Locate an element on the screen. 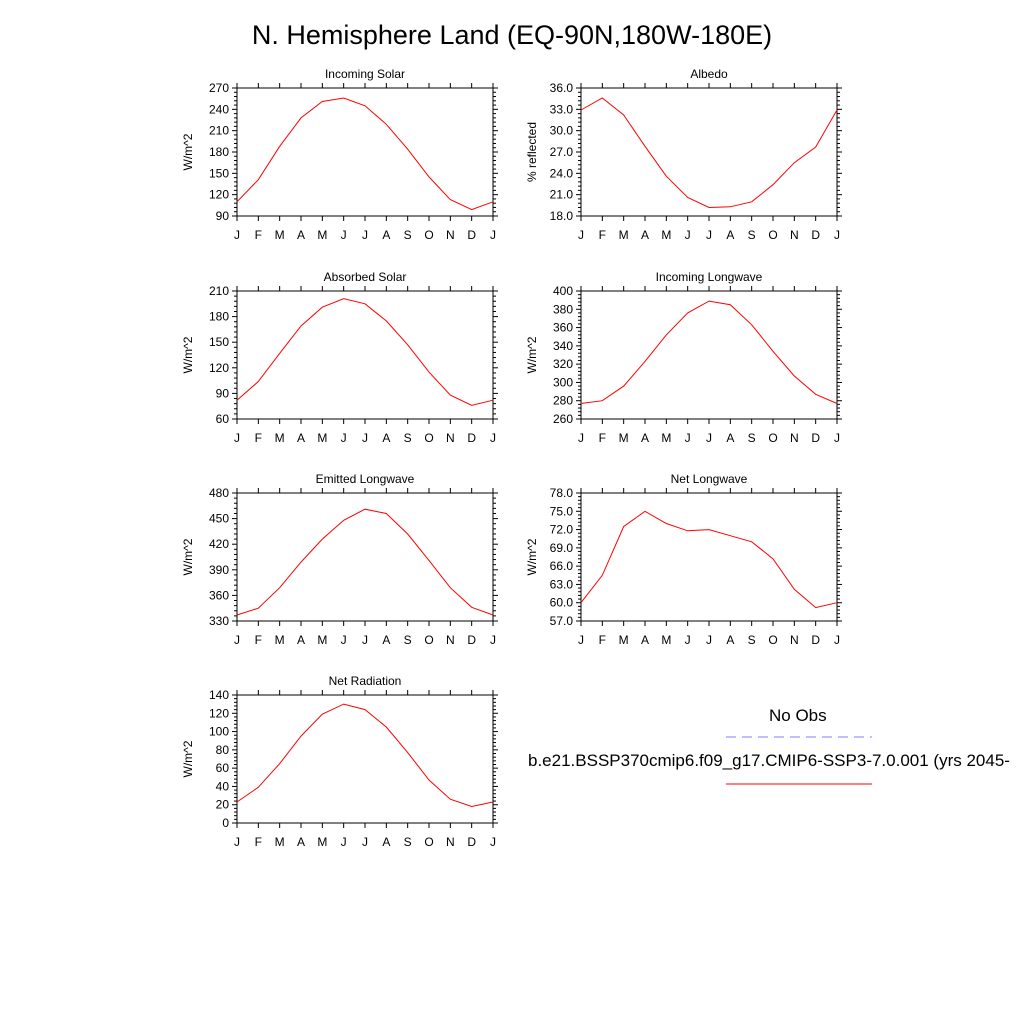 Image resolution: width=1024 pixels, height=1024 pixels. y-tick-label: 420 is located at coordinates (219, 544).